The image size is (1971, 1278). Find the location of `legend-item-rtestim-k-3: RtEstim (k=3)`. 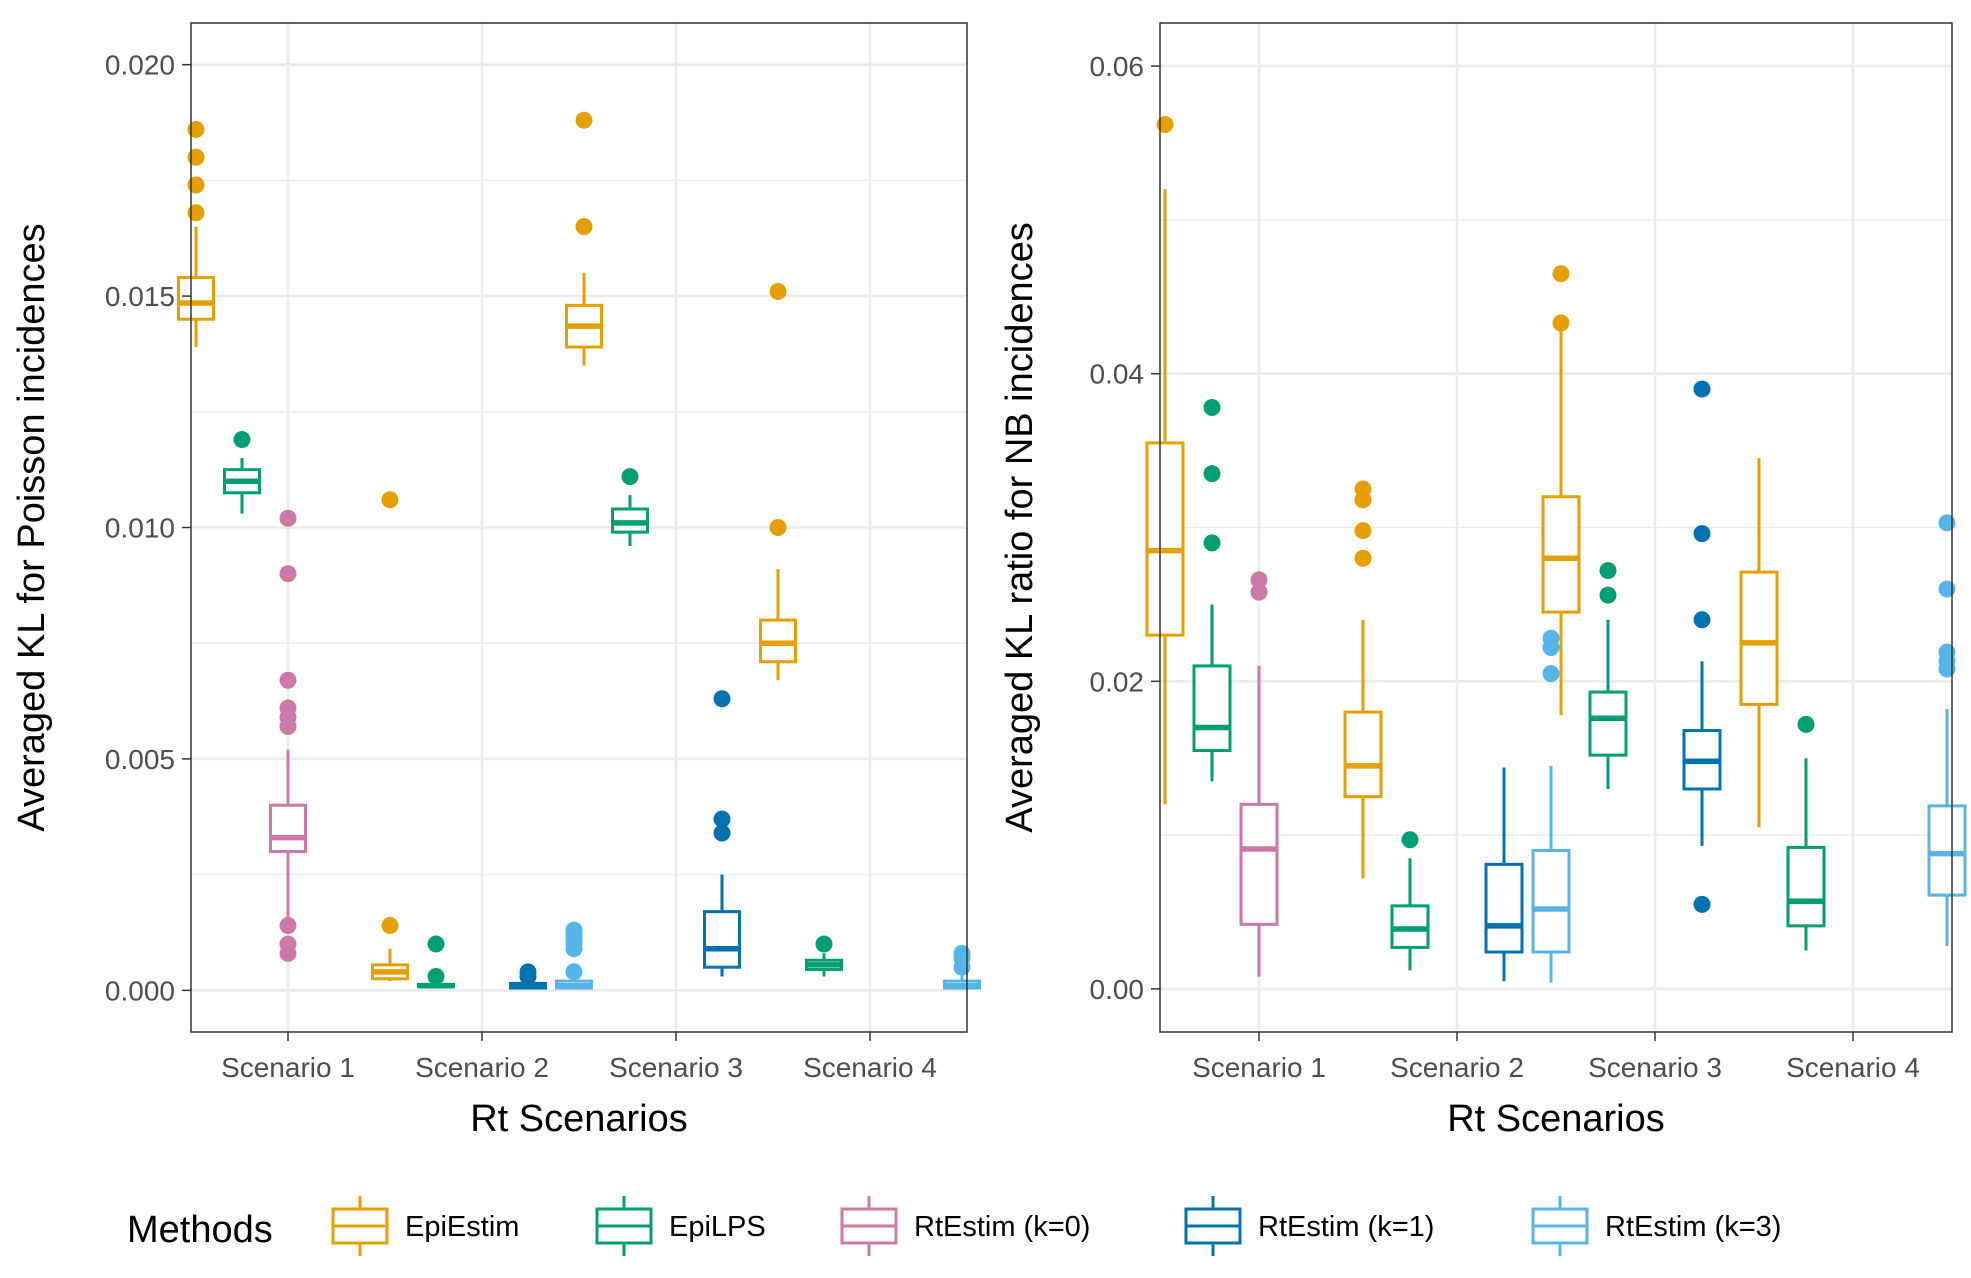

legend-item-rtestim-k-3: RtEstim (k=3) is located at coordinates (1656, 1226).